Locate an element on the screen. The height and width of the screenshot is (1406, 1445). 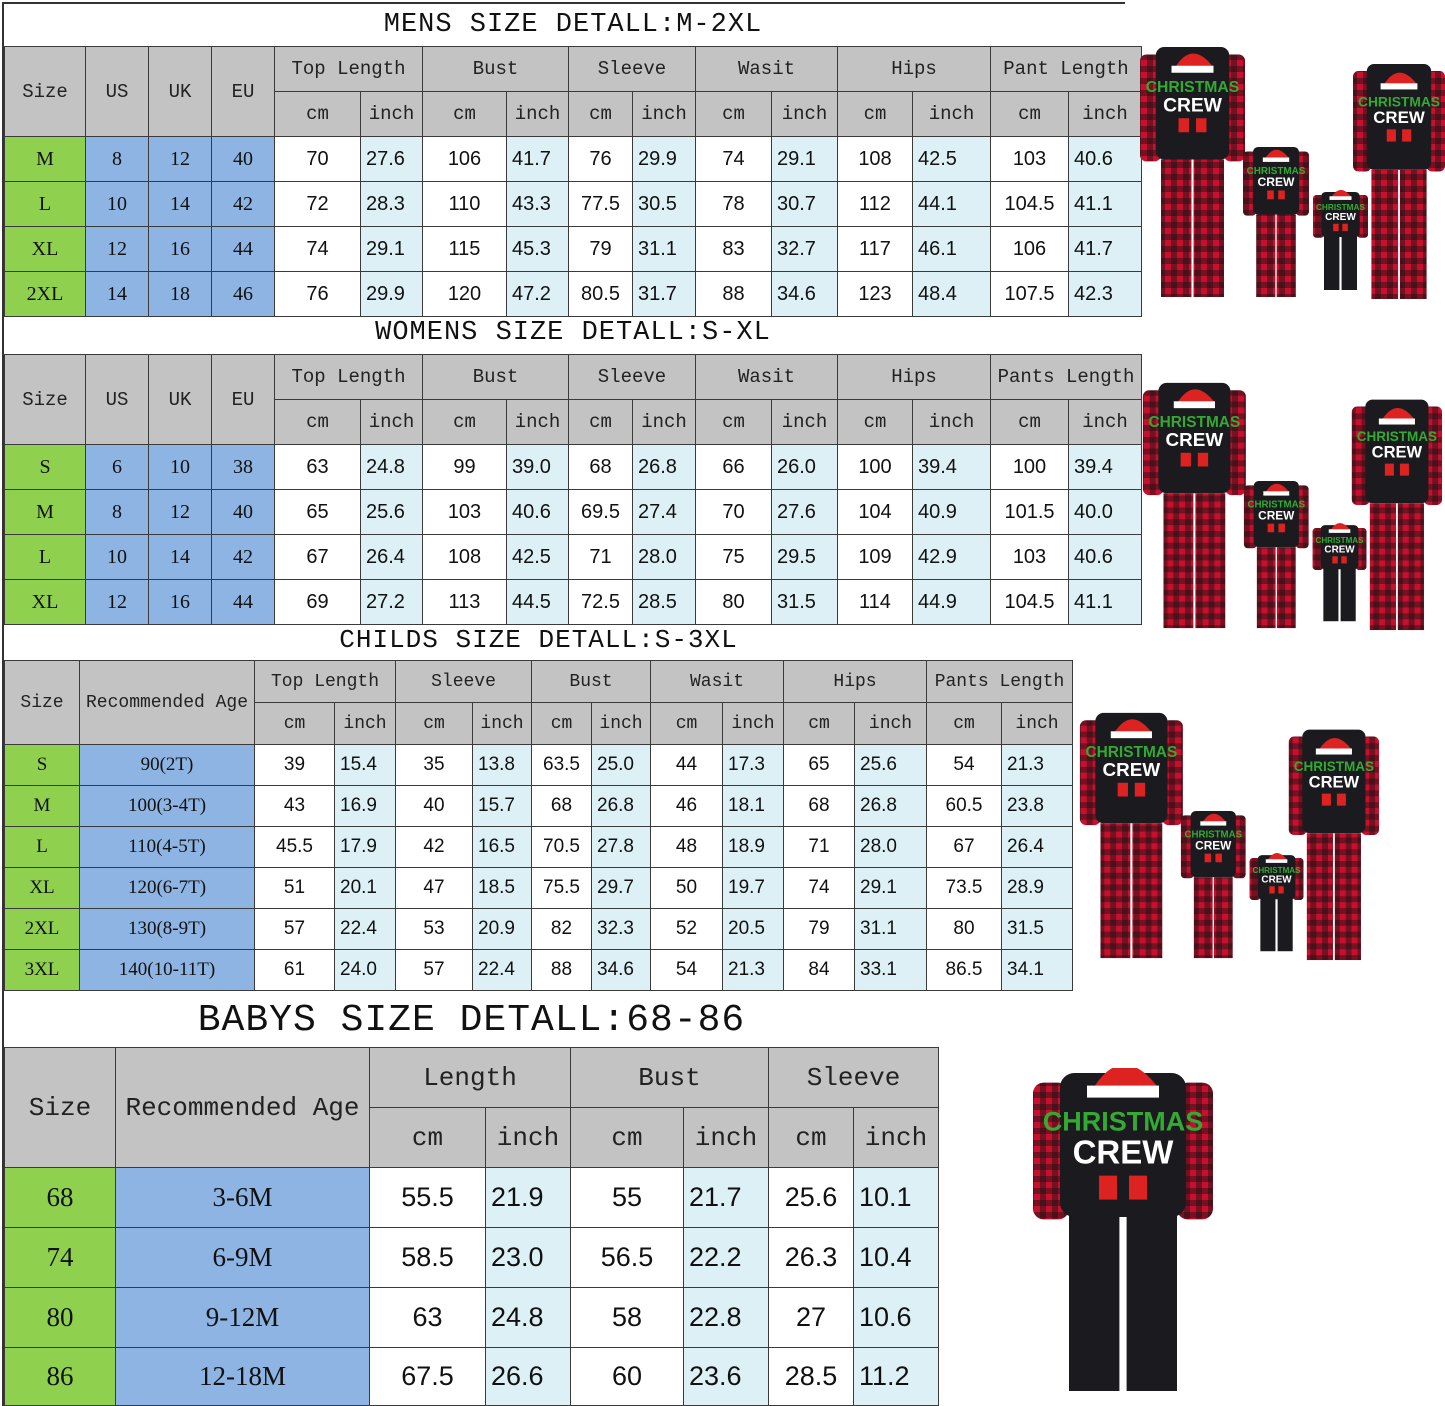
conversion-cell: 14 is located at coordinates (117, 294).